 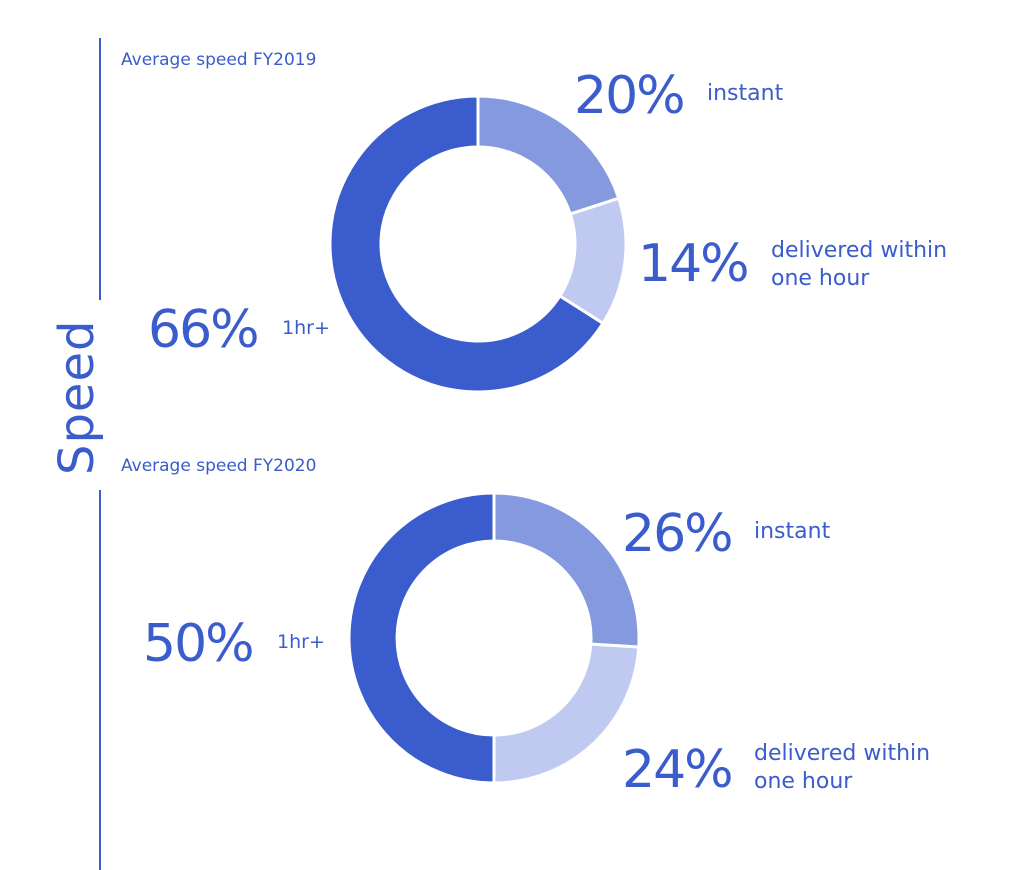 What do you see at coordinates (859, 264) in the screenshot?
I see `category-label-one-hour-fy2019: delivered within one hour` at bounding box center [859, 264].